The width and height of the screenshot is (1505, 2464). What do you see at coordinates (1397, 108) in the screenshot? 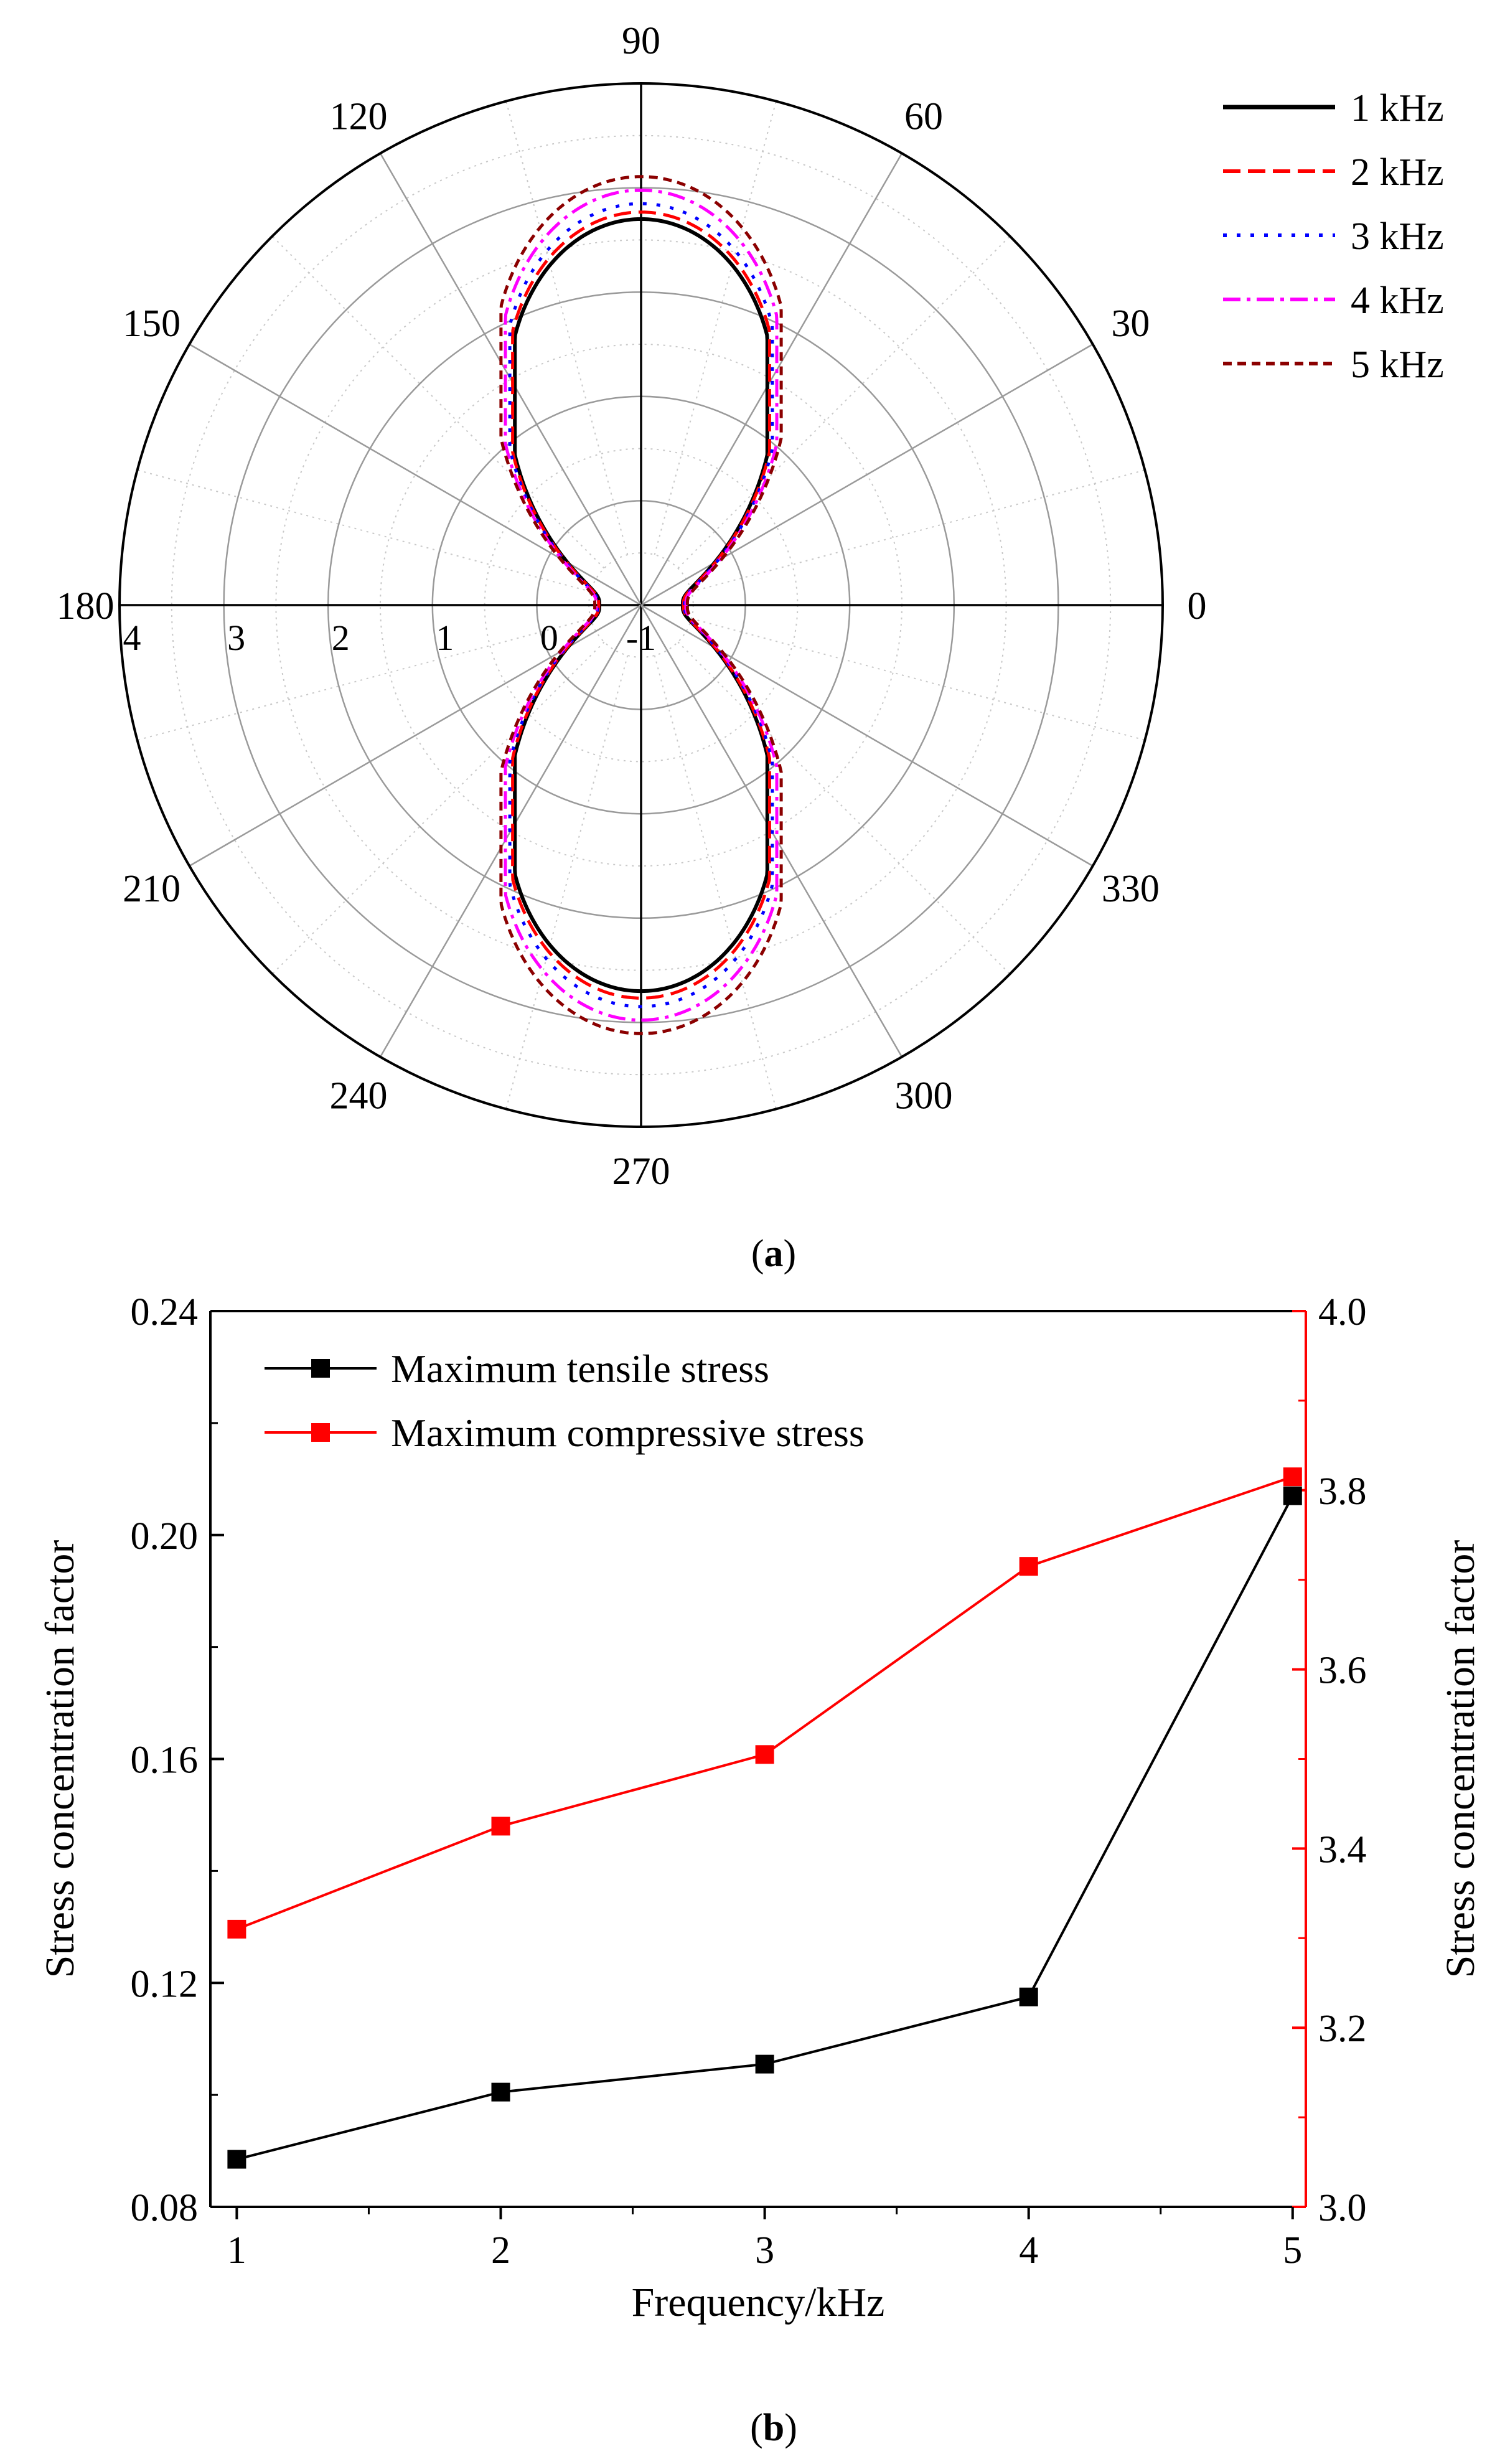
I see `legend-label: 1 kHz` at bounding box center [1397, 108].